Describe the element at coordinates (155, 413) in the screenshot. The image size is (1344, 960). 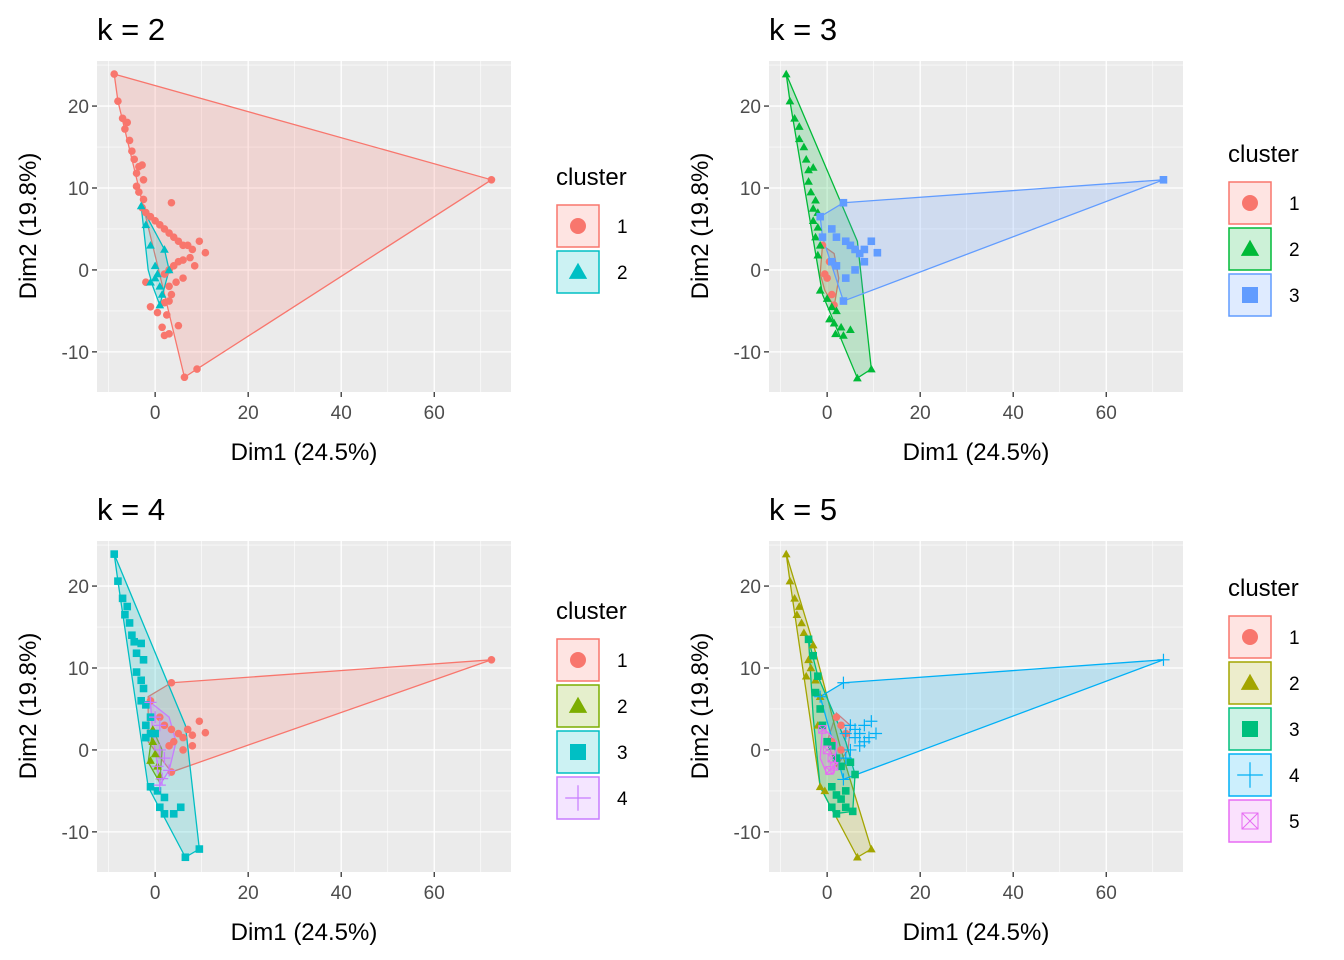
I see `x-tick-label: 0` at that location.